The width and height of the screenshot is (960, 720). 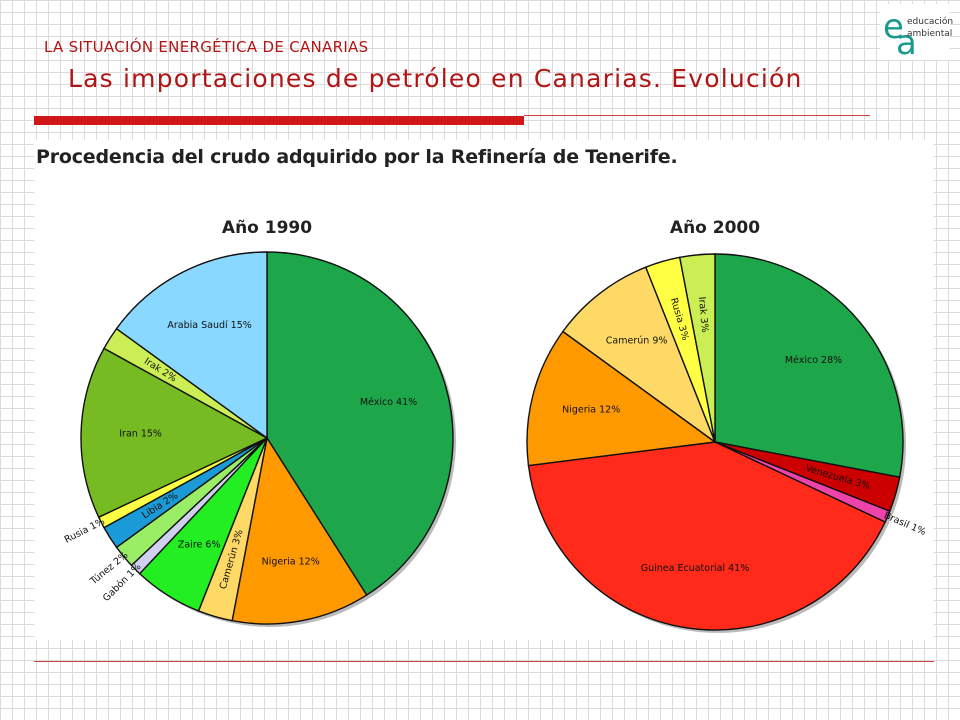 I want to click on educacion-ambiental-logo: e a educación ambiental, so click(x=917, y=33).